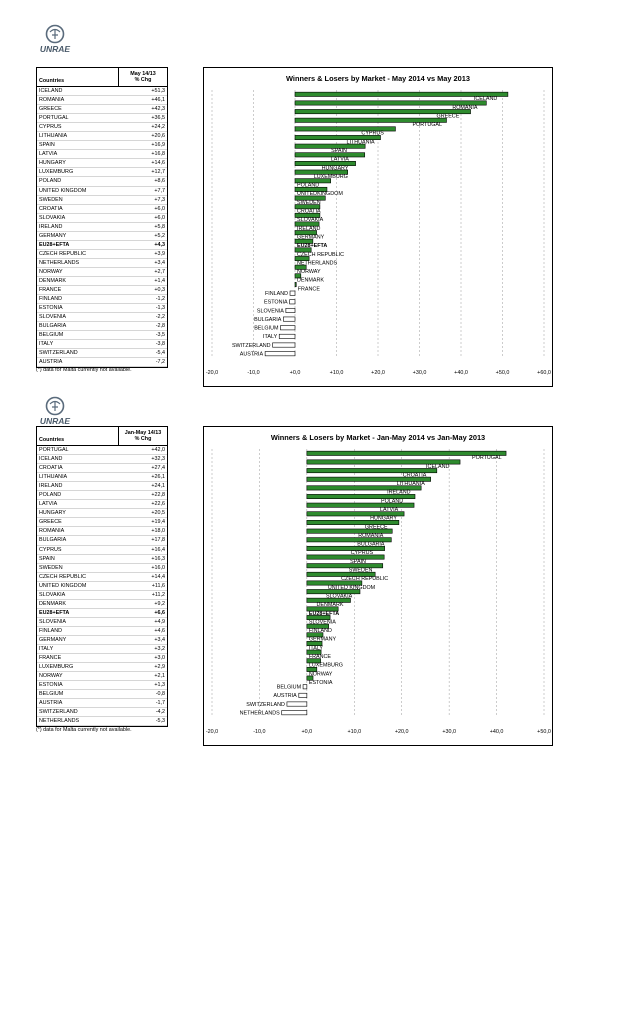 This screenshot has width=638, height=1011. Describe the element at coordinates (316, 648) in the screenshot. I see `bar-label: ITALY` at that location.